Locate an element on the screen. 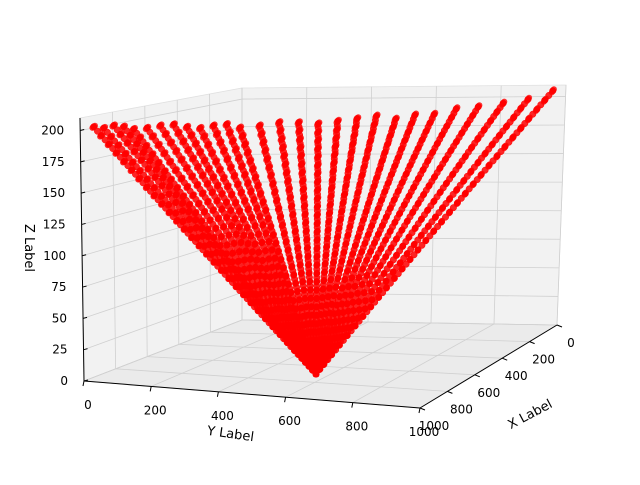 Image resolution: width=640 pixels, height=485 pixels. z-tick-label: 125 is located at coordinates (54, 224).